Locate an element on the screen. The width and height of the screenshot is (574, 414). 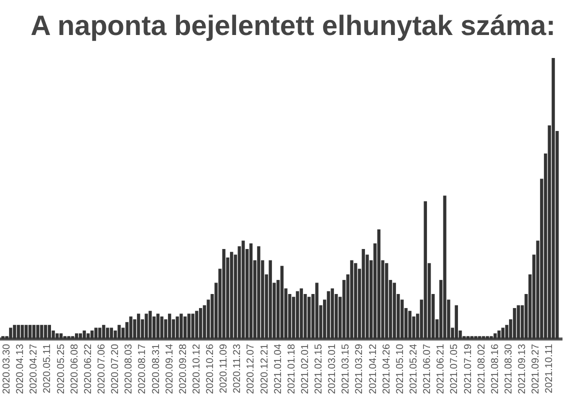
x-tick-label: 2020.07.20 is located at coordinates (116, 369).